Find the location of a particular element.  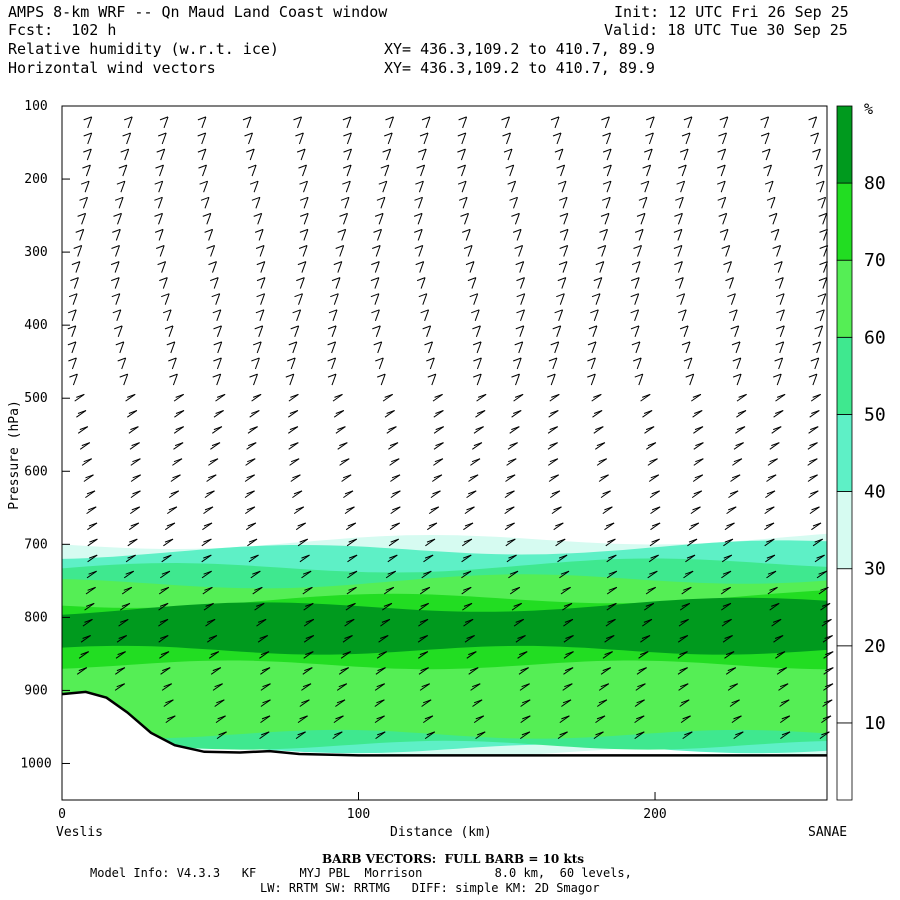

x-tick-label: 0 is located at coordinates (62, 814).